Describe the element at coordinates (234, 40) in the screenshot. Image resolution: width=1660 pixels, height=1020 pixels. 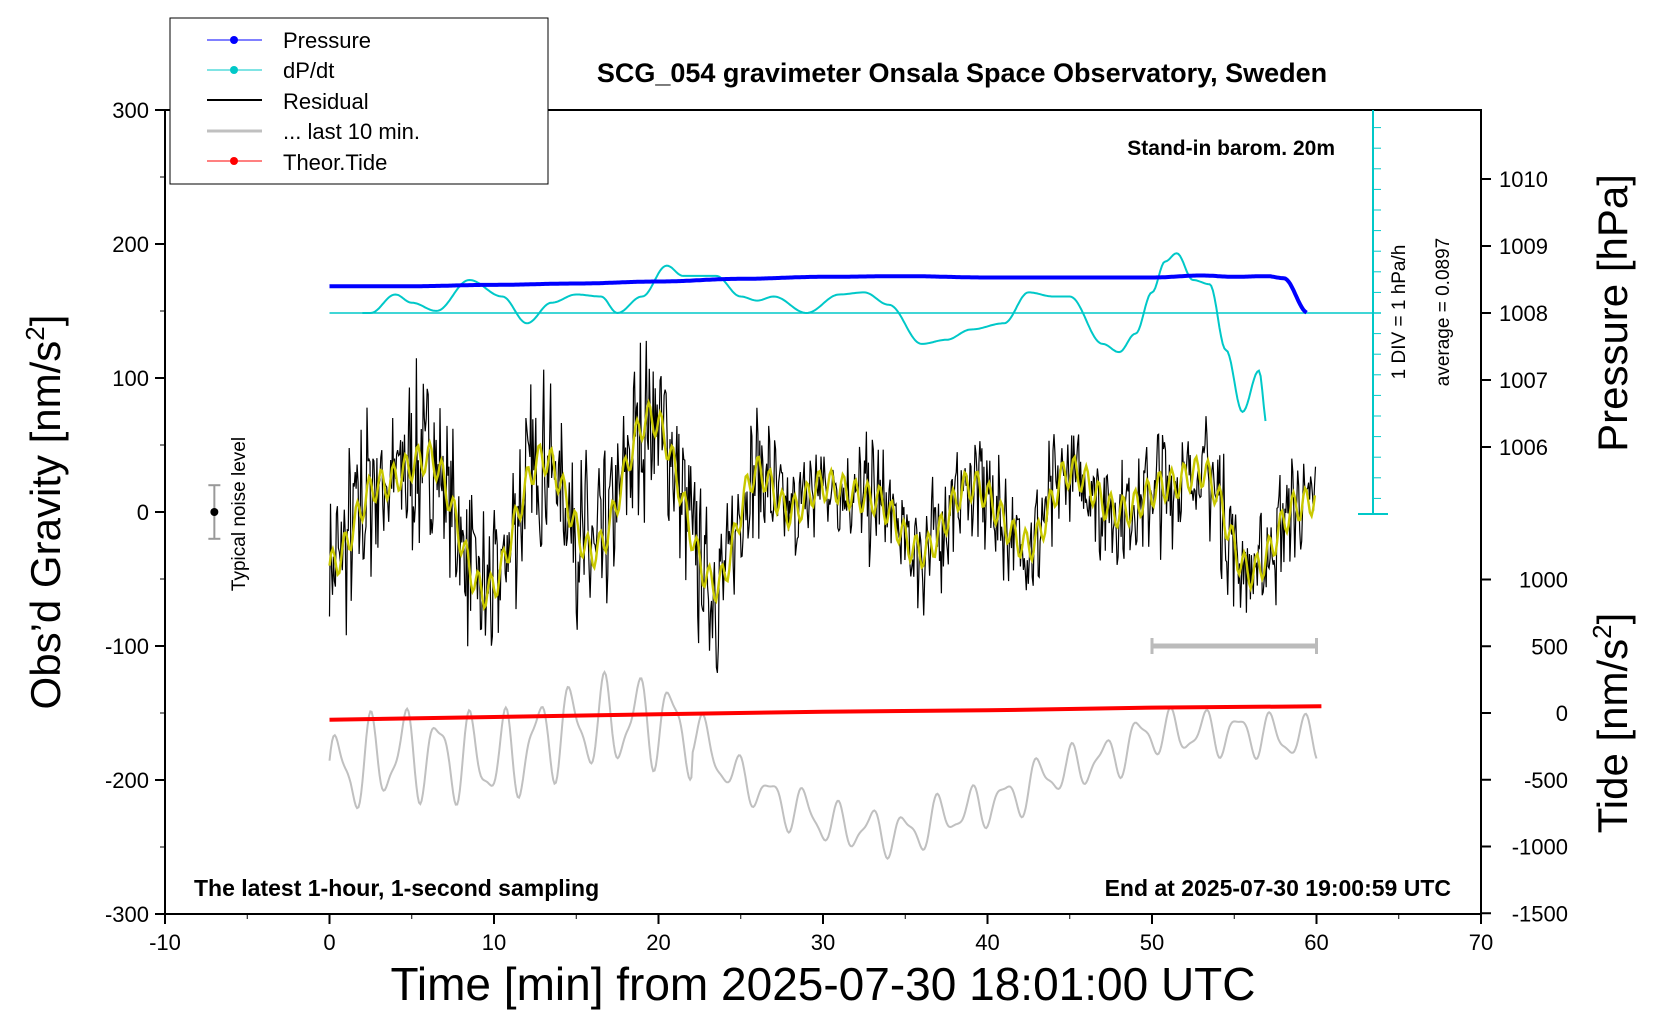
I see `legend-pressure-marker` at that location.